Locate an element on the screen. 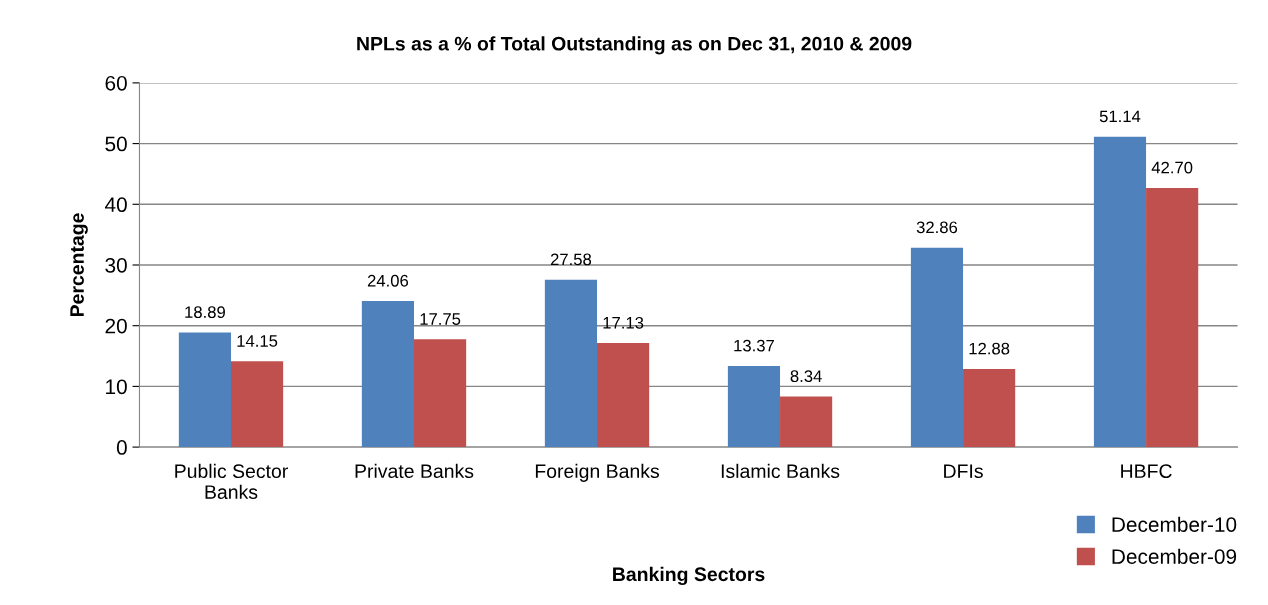 The height and width of the screenshot is (605, 1268). data-label: 27.58 is located at coordinates (571, 259).